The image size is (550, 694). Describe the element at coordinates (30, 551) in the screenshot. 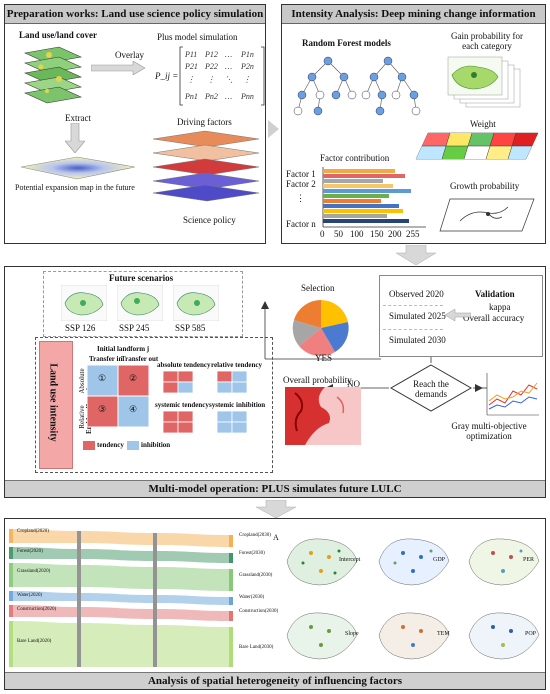

I see `sankey-left-label-1: Forest(2020)` at that location.